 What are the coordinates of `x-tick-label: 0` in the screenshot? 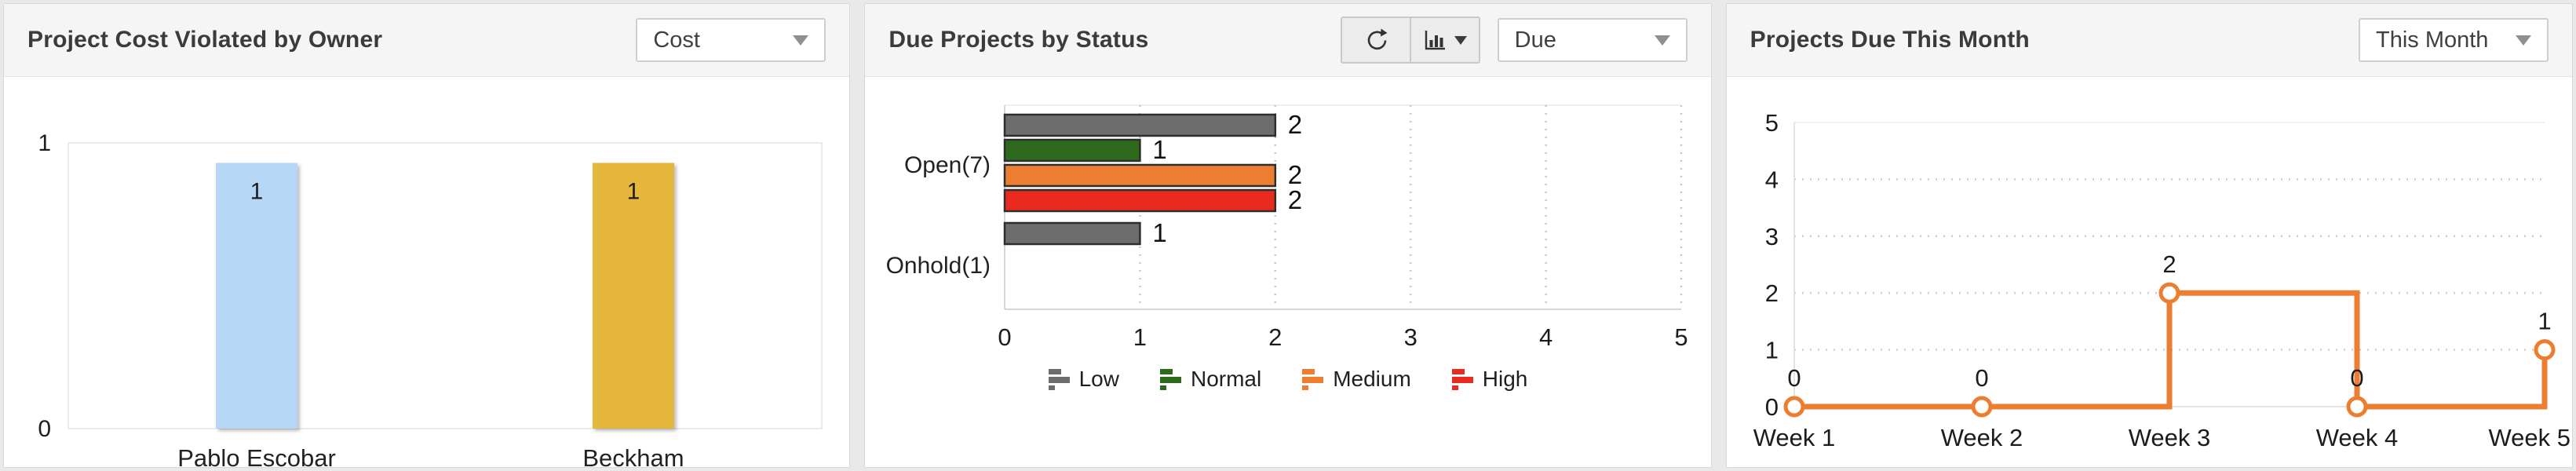 It's located at (1005, 337).